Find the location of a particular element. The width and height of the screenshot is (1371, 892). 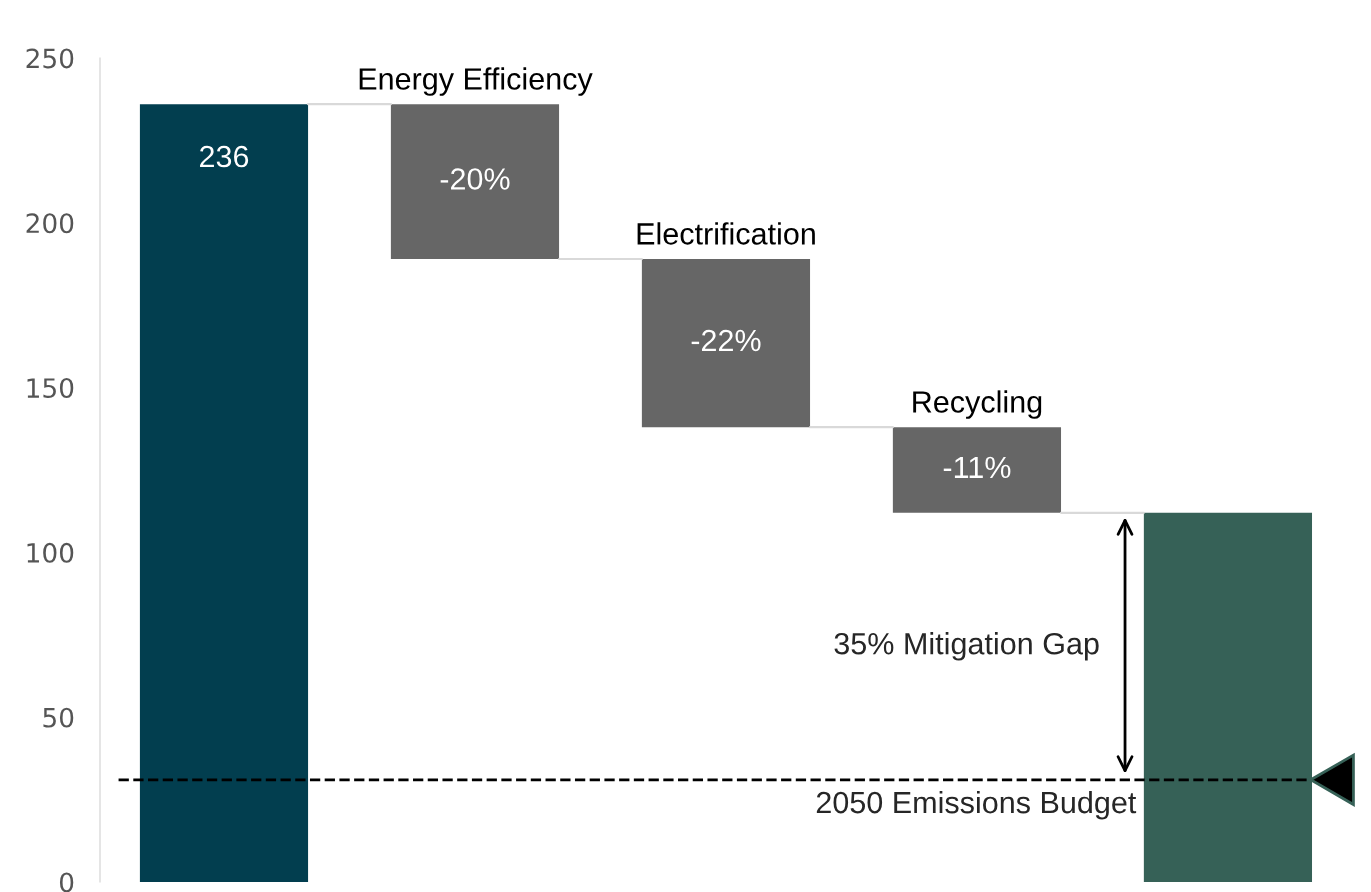

annotation: -22% is located at coordinates (726, 340).